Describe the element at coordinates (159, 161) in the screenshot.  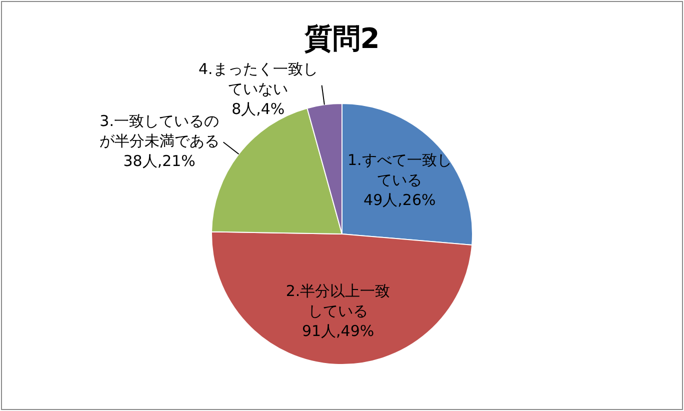
I see `data-label: 38人,21%` at that location.